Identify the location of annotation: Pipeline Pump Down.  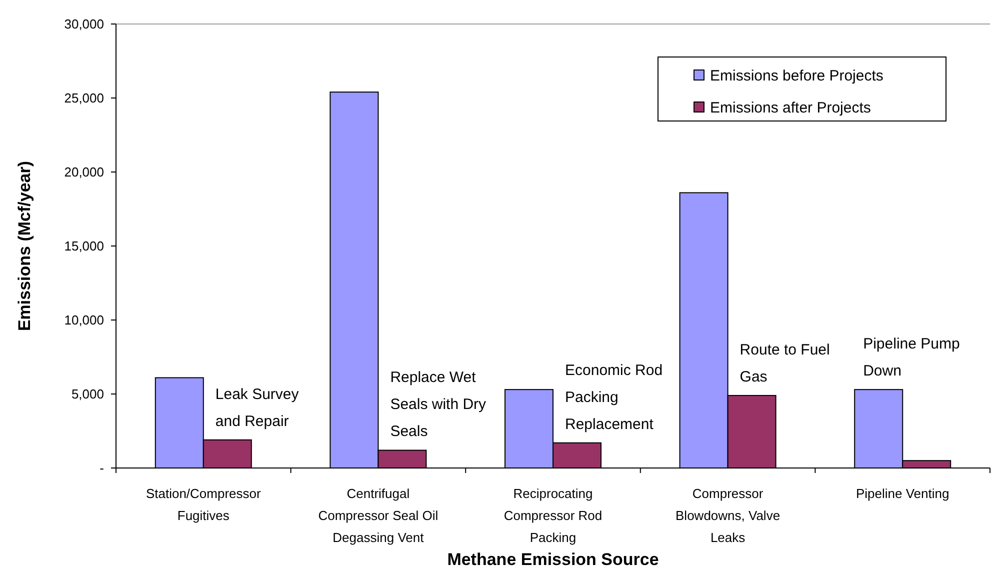
(911, 358).